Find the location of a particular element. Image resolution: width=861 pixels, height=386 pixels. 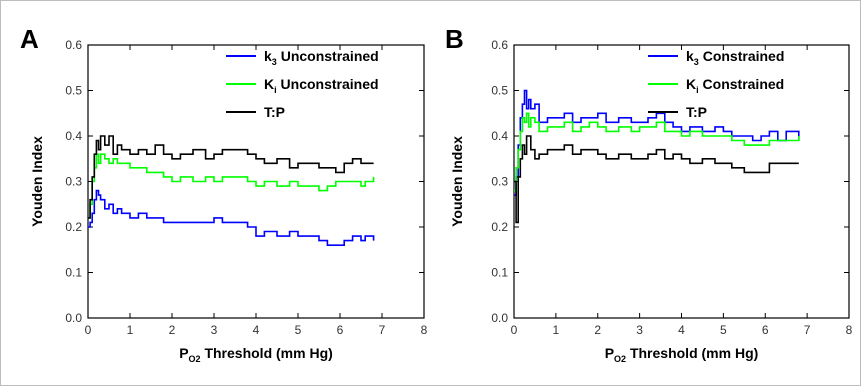

panel-b-xtick-label: 0 is located at coordinates (514, 330).